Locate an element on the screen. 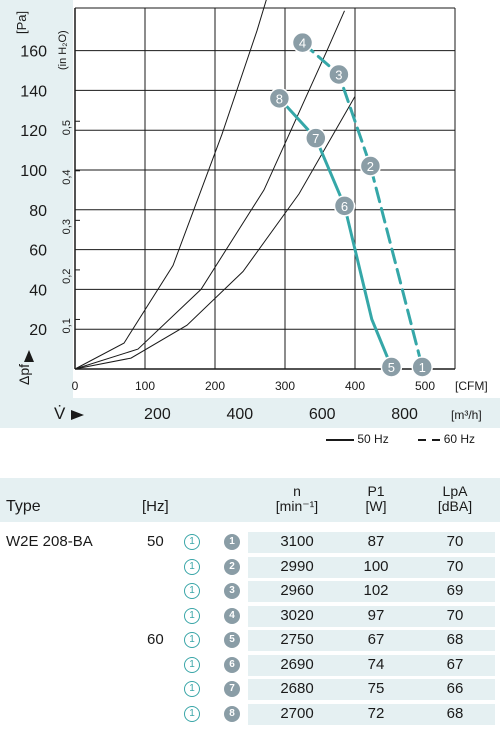 This screenshot has height=729, width=500. cell-hz: 60 is located at coordinates (155, 639).